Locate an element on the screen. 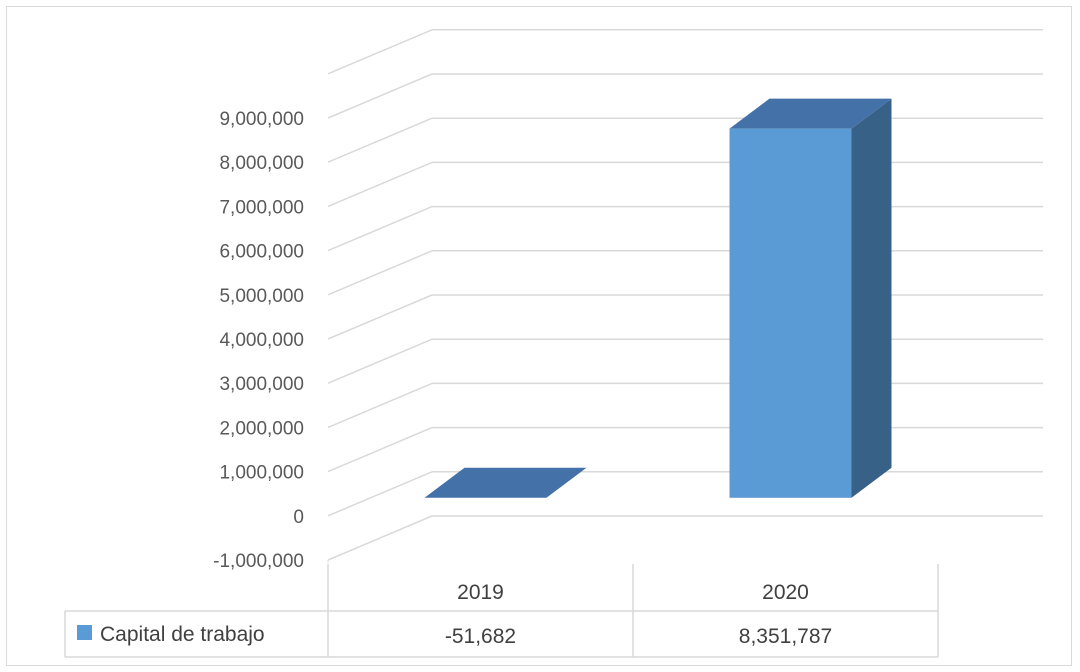  y-tick-label: 4,000,000 is located at coordinates (261, 340).